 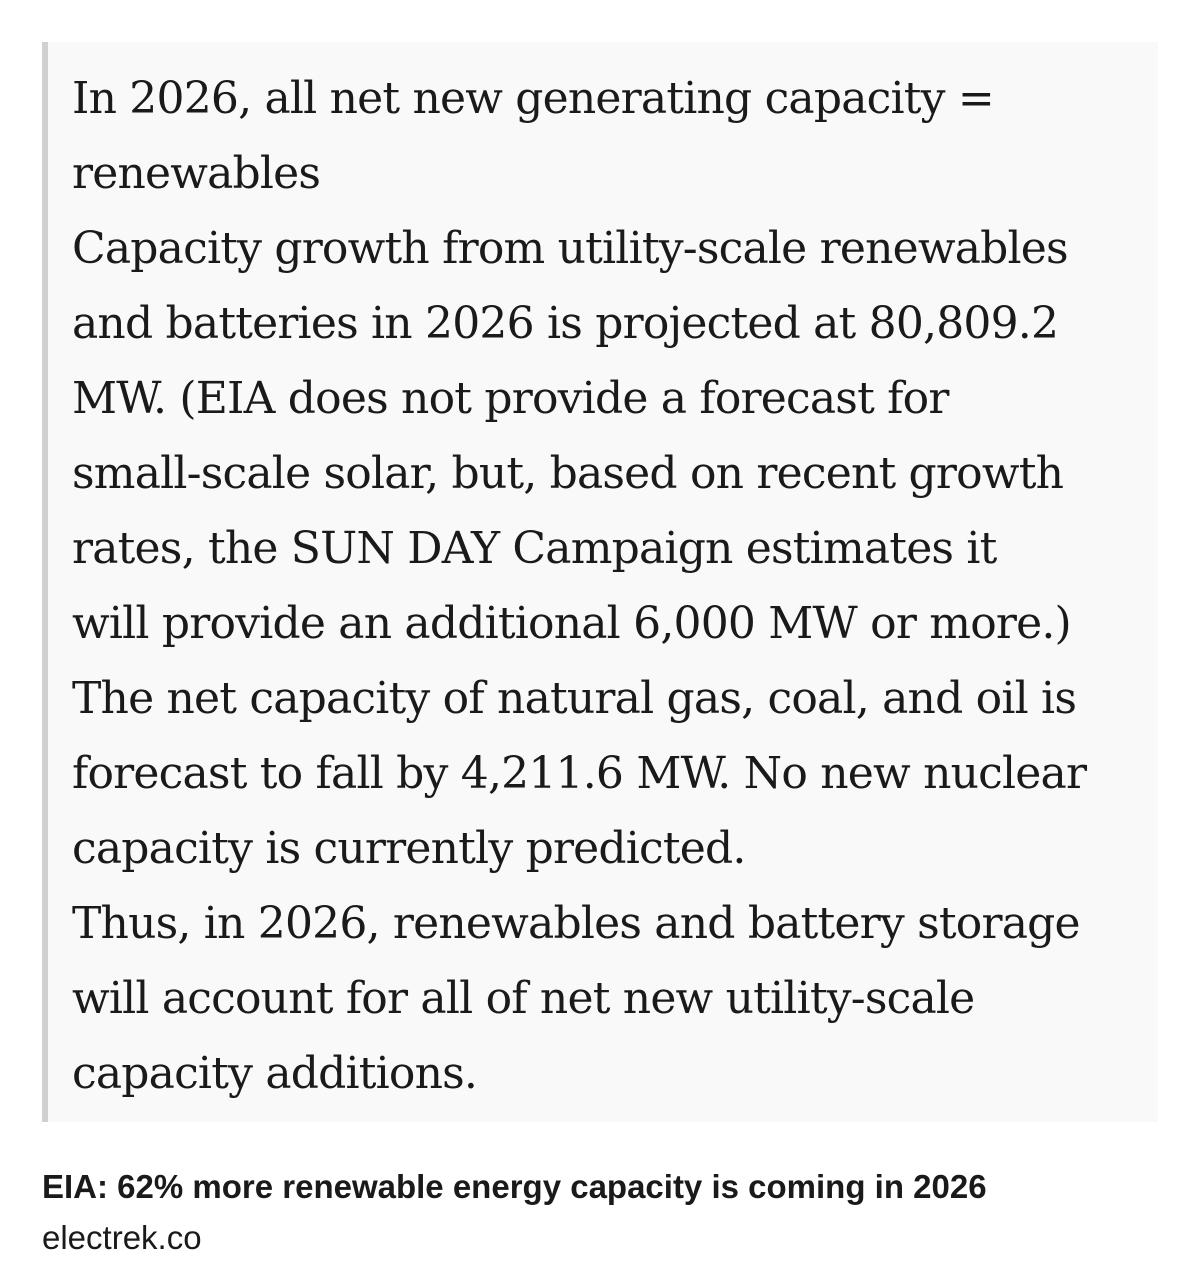 What do you see at coordinates (275, 1073) in the screenshot?
I see `quote-line: capacity additions.` at bounding box center [275, 1073].